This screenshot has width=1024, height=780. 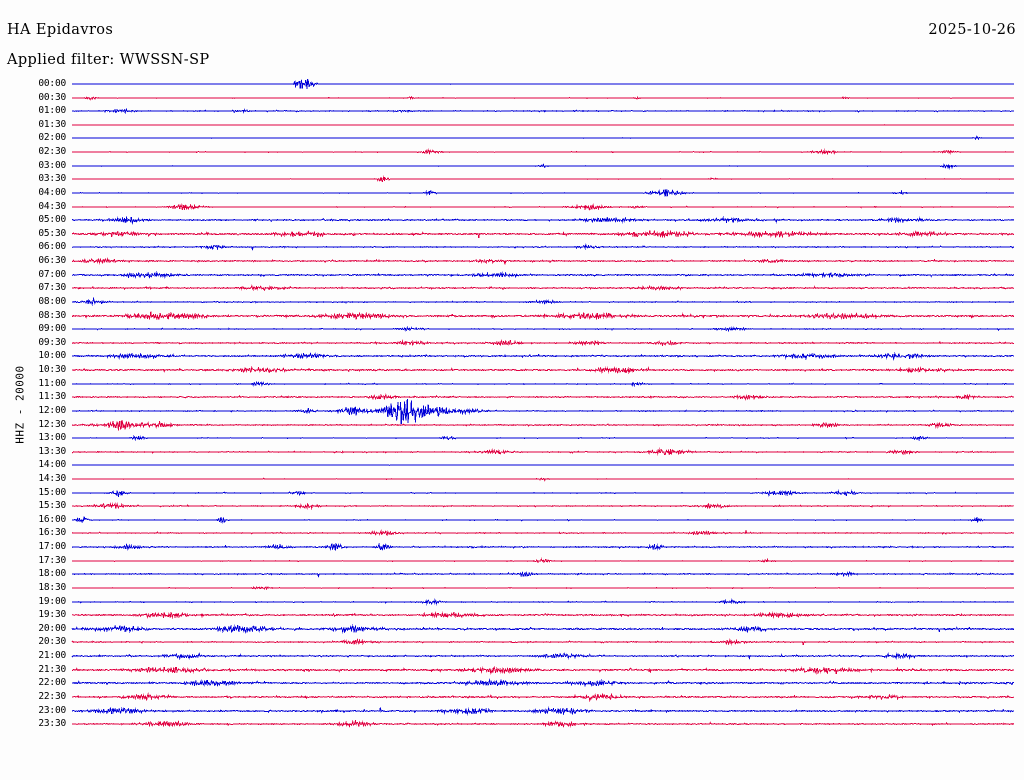 I want to click on trace-row: 12:00, so click(x=512, y=411).